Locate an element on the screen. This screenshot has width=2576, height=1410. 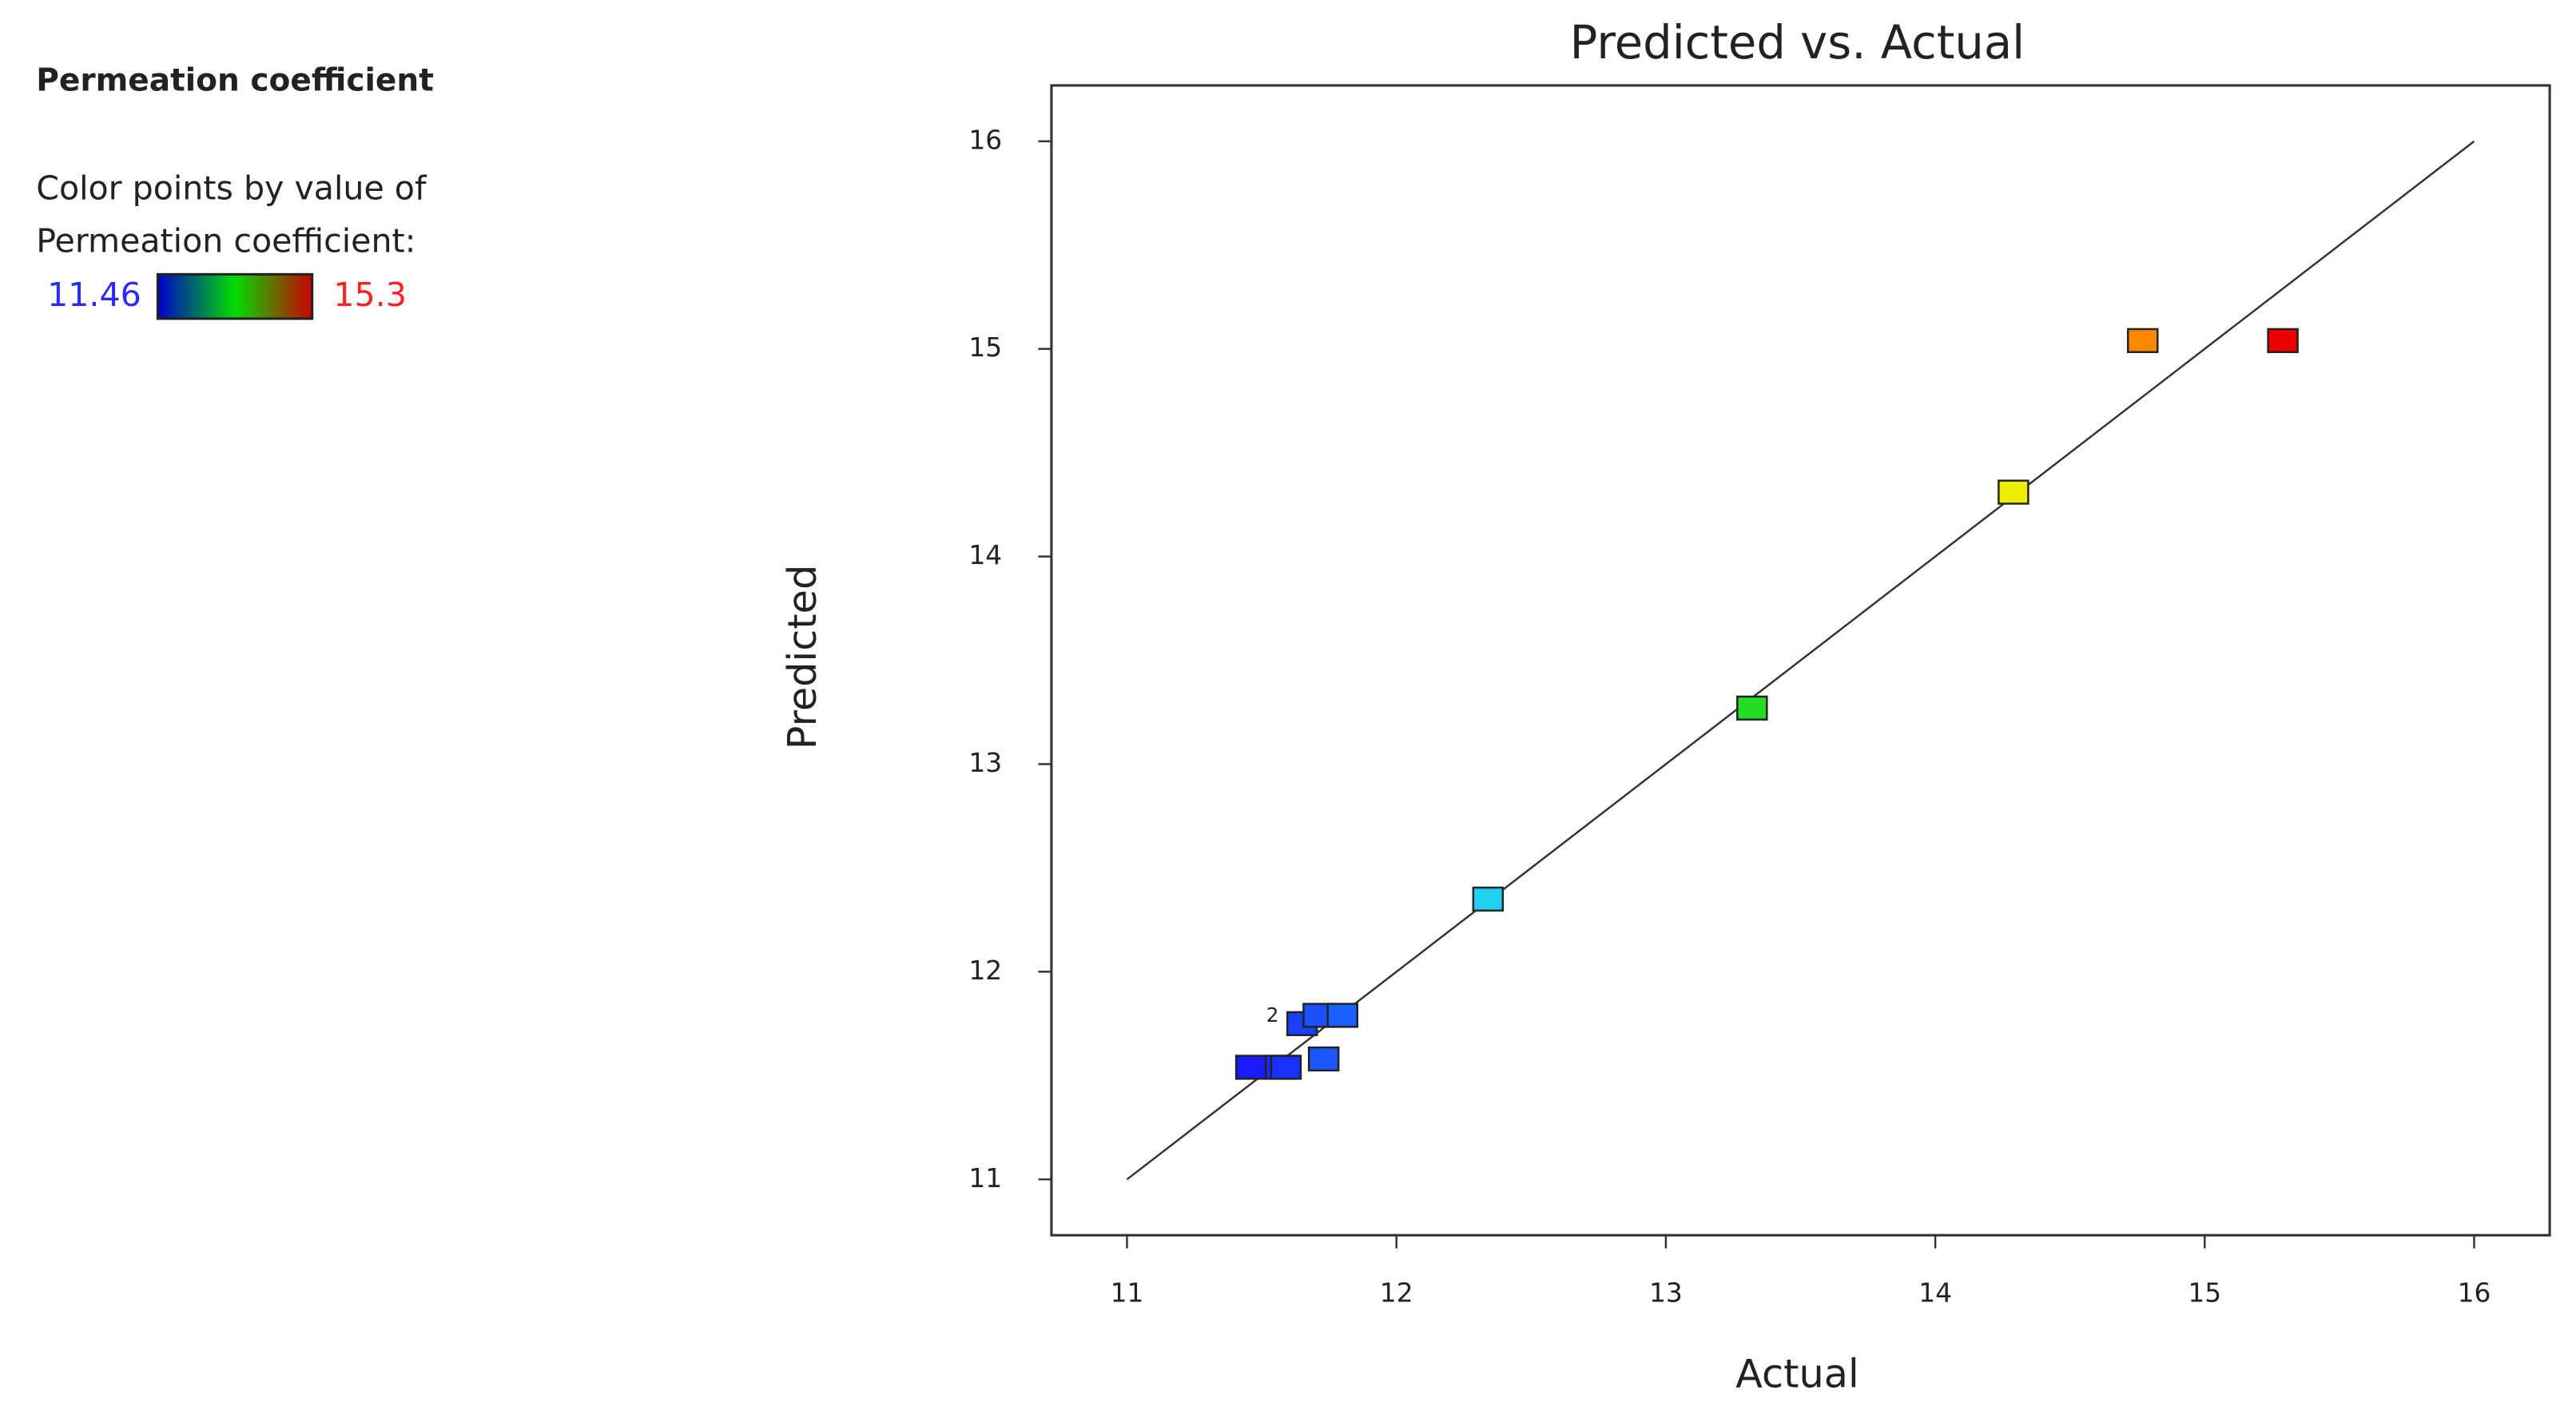
y-tick-label: 15 is located at coordinates (985, 347).